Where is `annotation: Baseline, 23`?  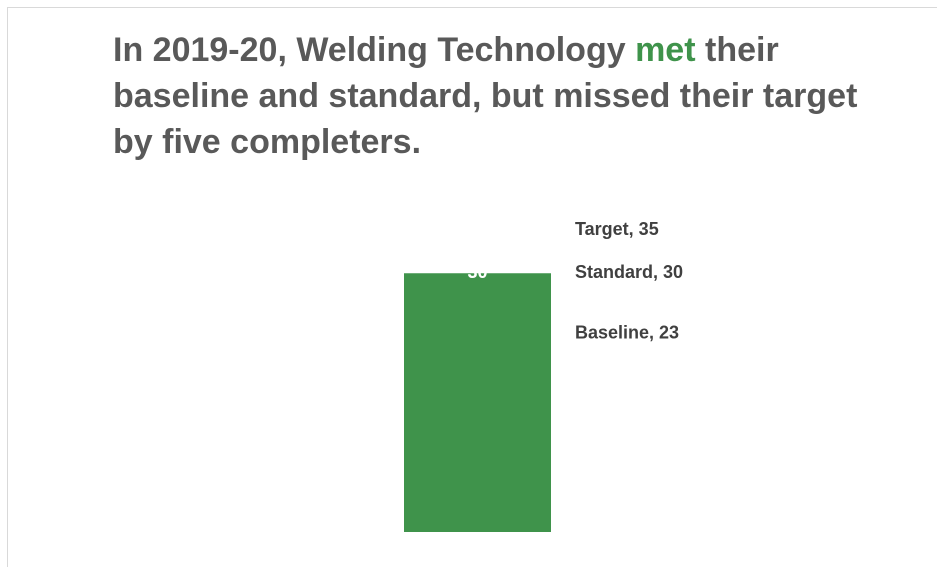 annotation: Baseline, 23 is located at coordinates (627, 332).